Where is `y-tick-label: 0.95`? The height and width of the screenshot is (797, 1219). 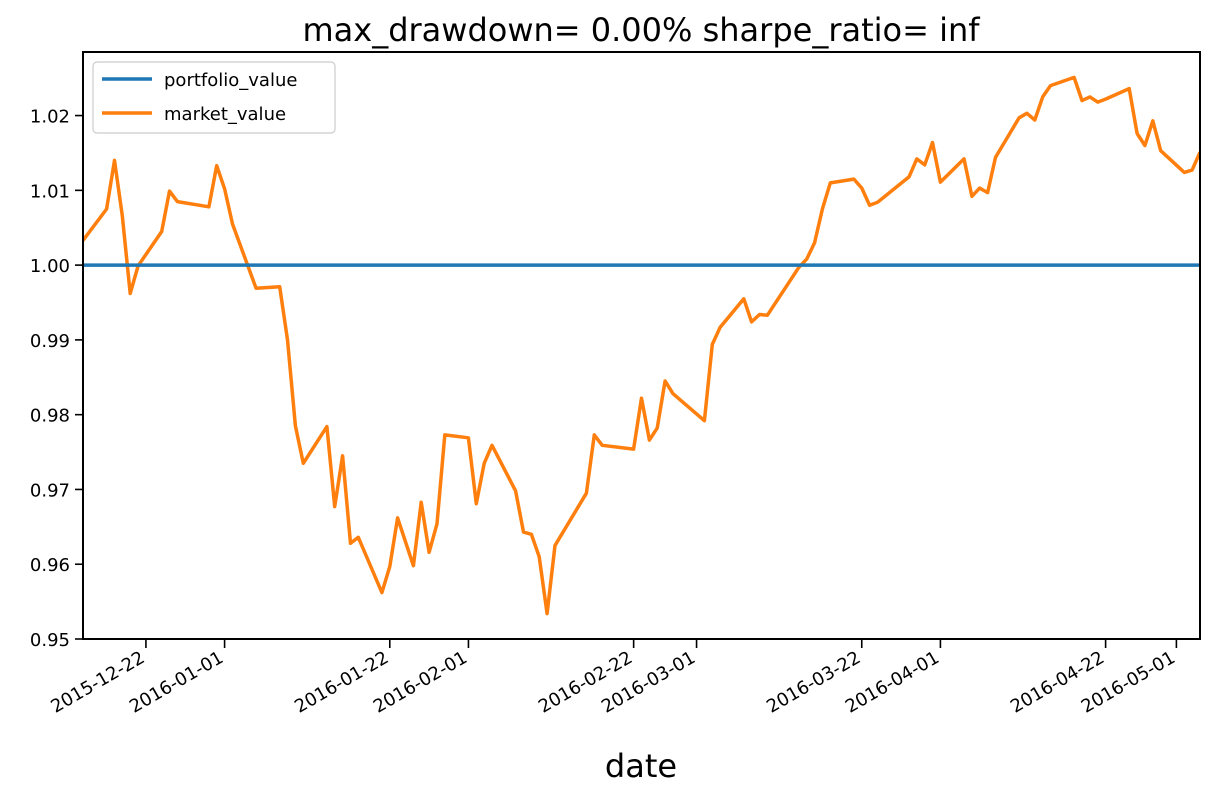 y-tick-label: 0.95 is located at coordinates (50, 640).